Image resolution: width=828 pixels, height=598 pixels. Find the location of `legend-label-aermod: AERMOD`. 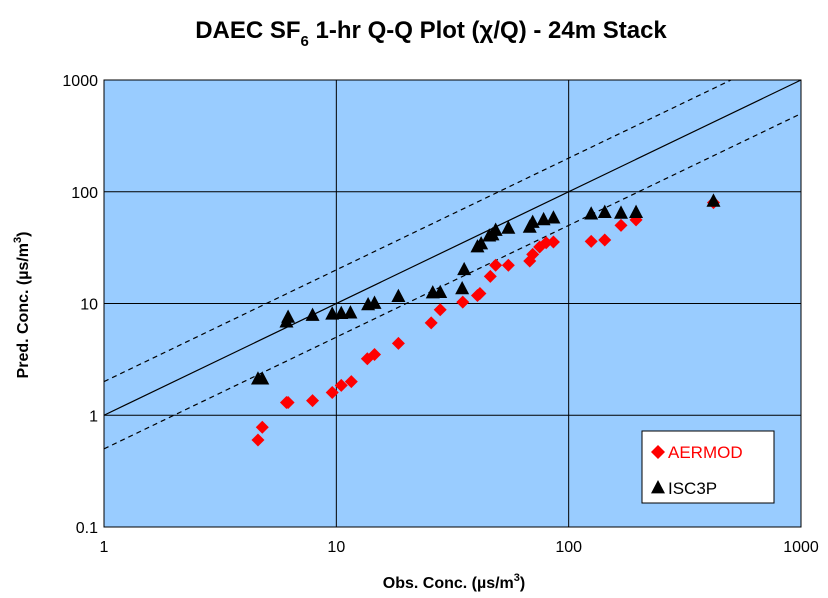

legend-label-aermod: AERMOD is located at coordinates (705, 452).